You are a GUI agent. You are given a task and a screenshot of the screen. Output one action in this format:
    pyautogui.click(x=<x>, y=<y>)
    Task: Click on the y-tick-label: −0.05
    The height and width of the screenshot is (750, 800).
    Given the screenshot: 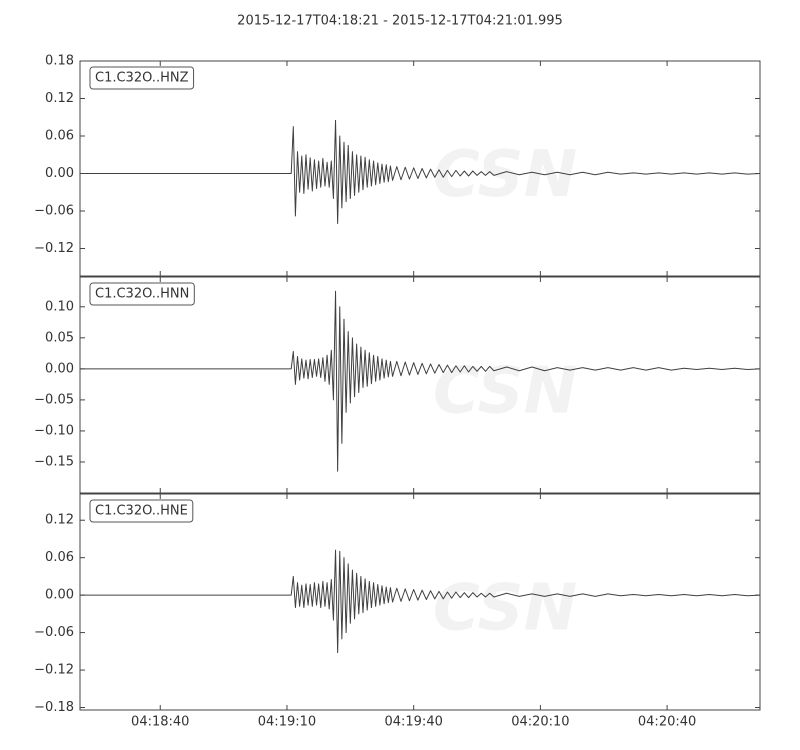 What is the action you would take?
    pyautogui.click(x=54, y=399)
    